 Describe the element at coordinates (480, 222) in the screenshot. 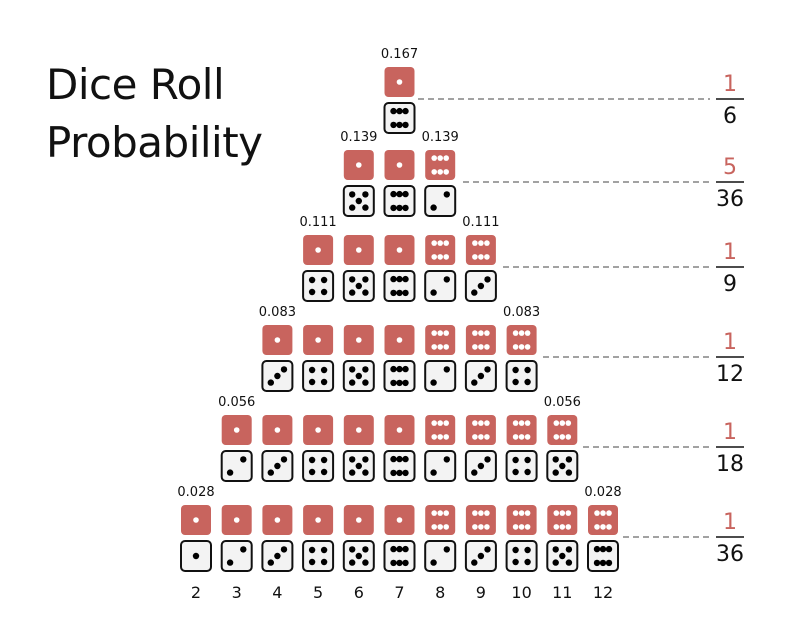

I see `probability-label: 0.111` at that location.